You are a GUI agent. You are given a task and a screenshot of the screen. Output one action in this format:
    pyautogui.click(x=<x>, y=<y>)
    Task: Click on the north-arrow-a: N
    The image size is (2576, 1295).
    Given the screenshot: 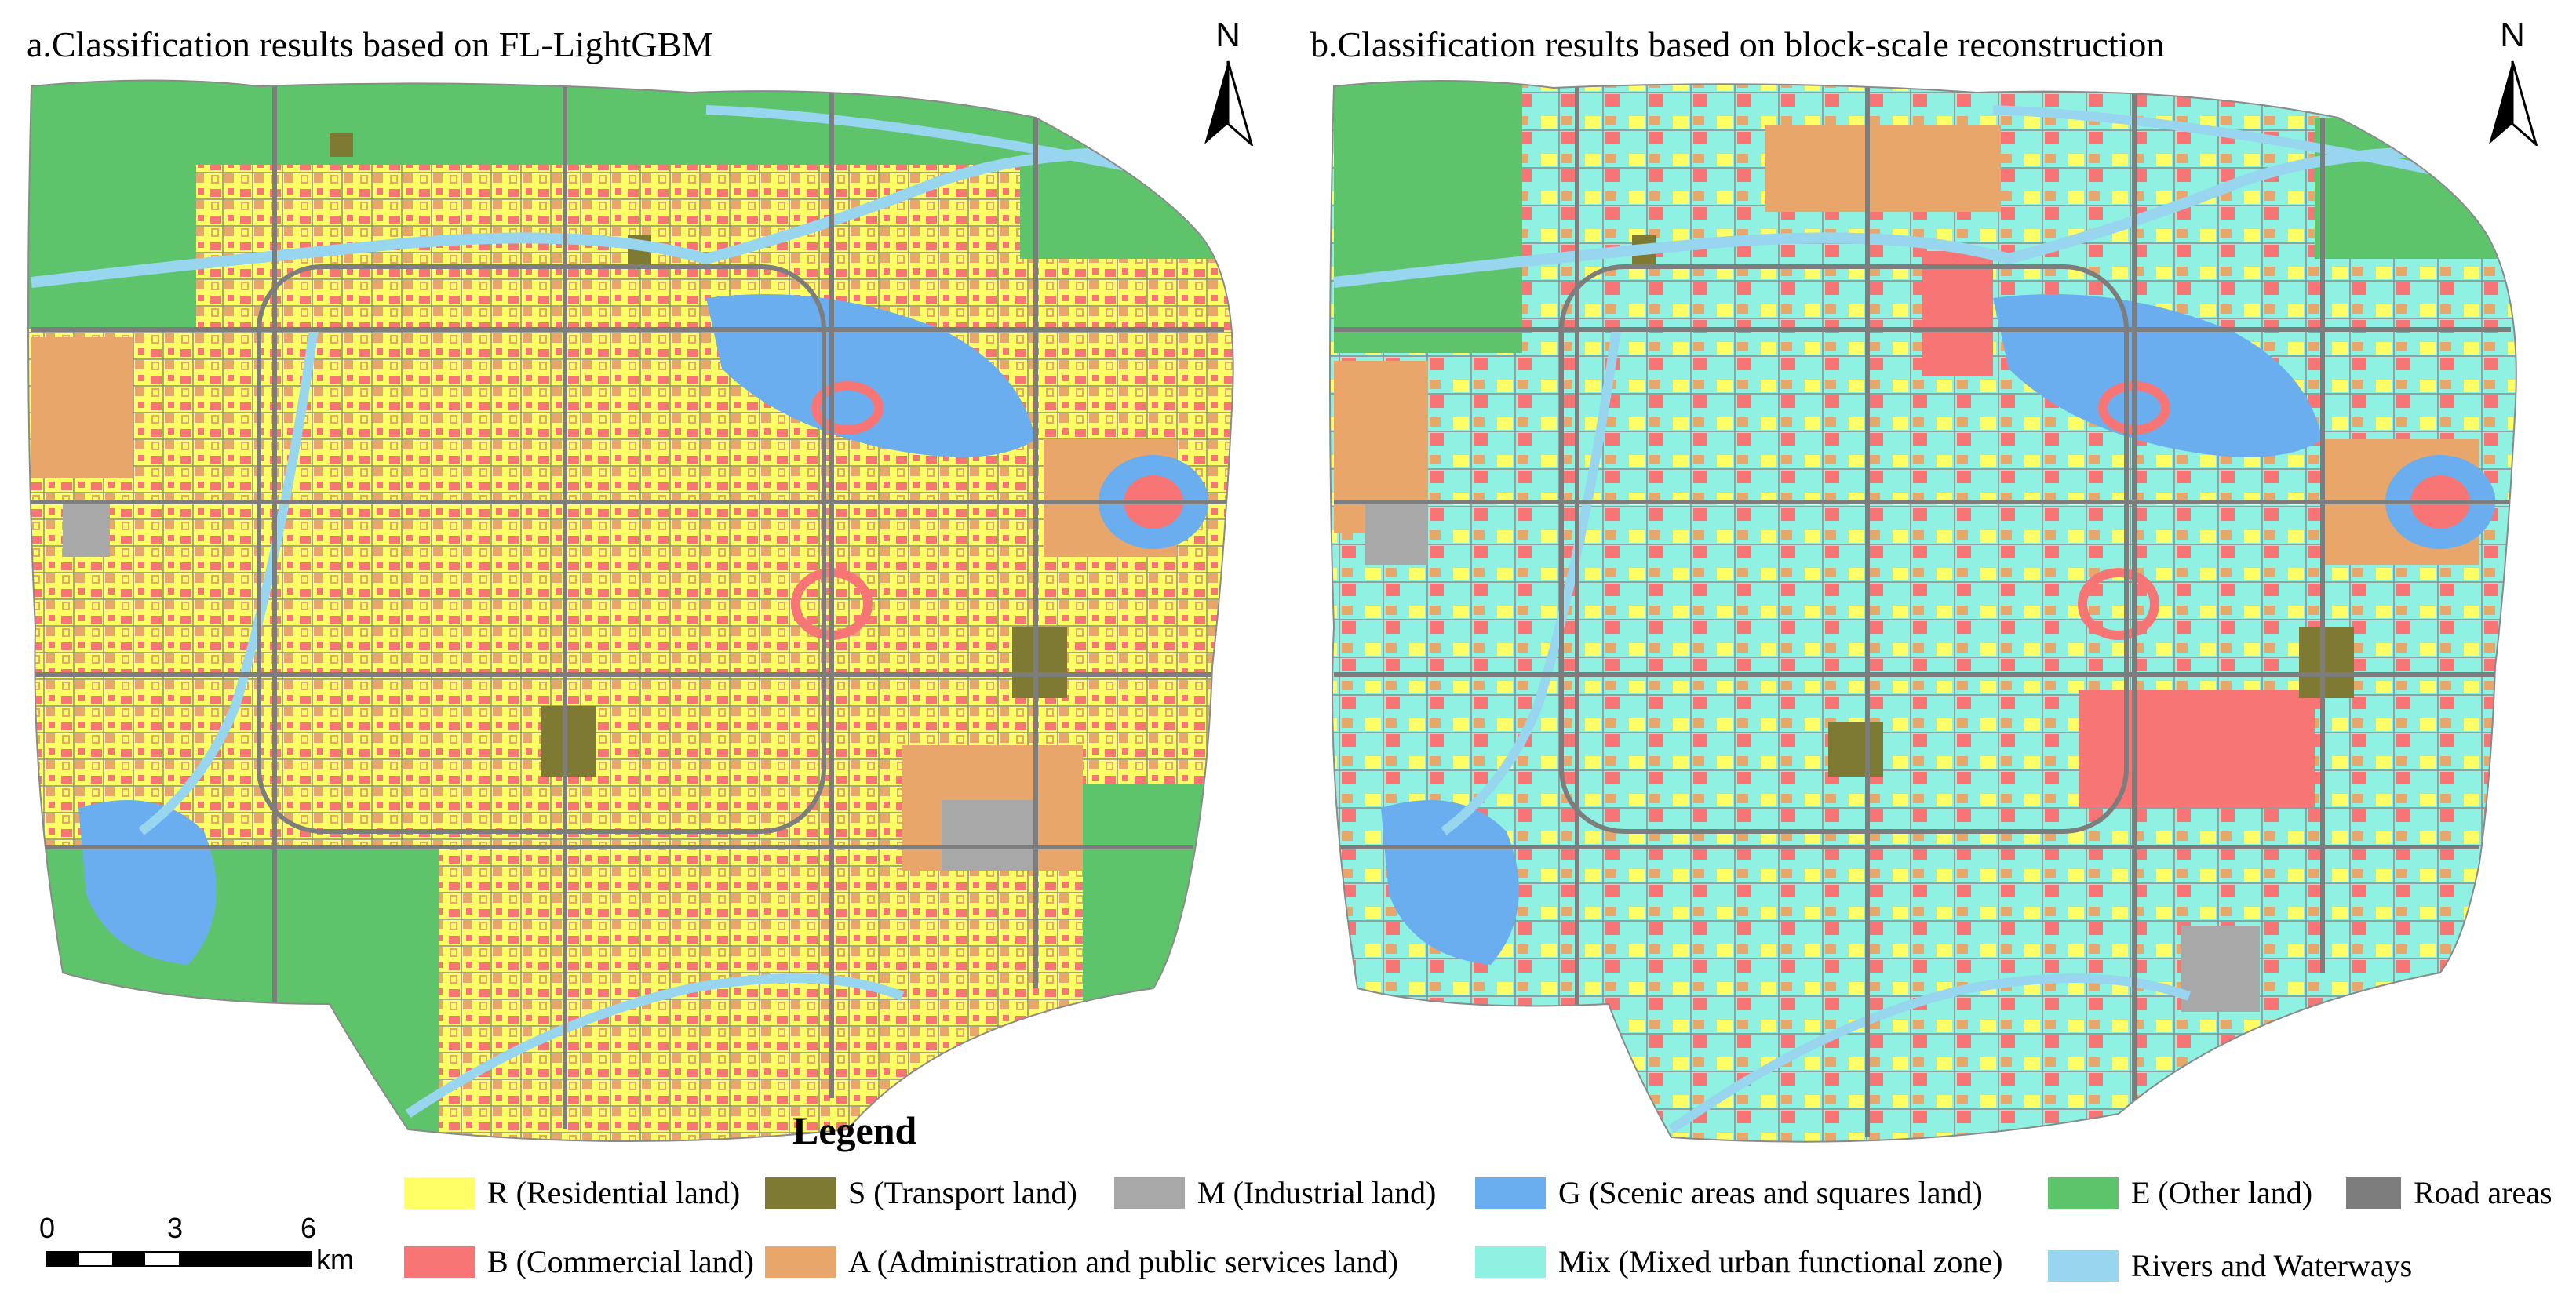 What is the action you would take?
    pyautogui.click(x=1228, y=82)
    